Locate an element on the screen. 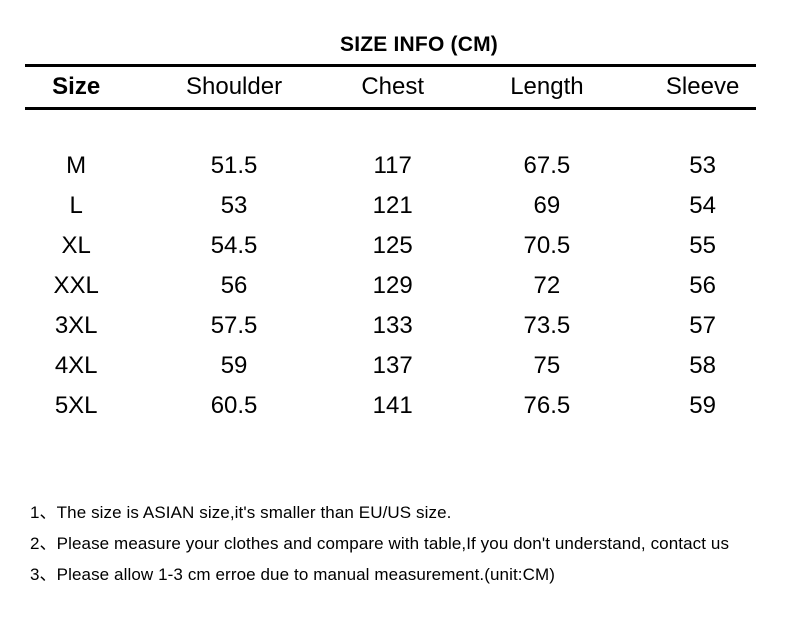  table-row: M 51.5 117 67.5 53 is located at coordinates (390, 166).